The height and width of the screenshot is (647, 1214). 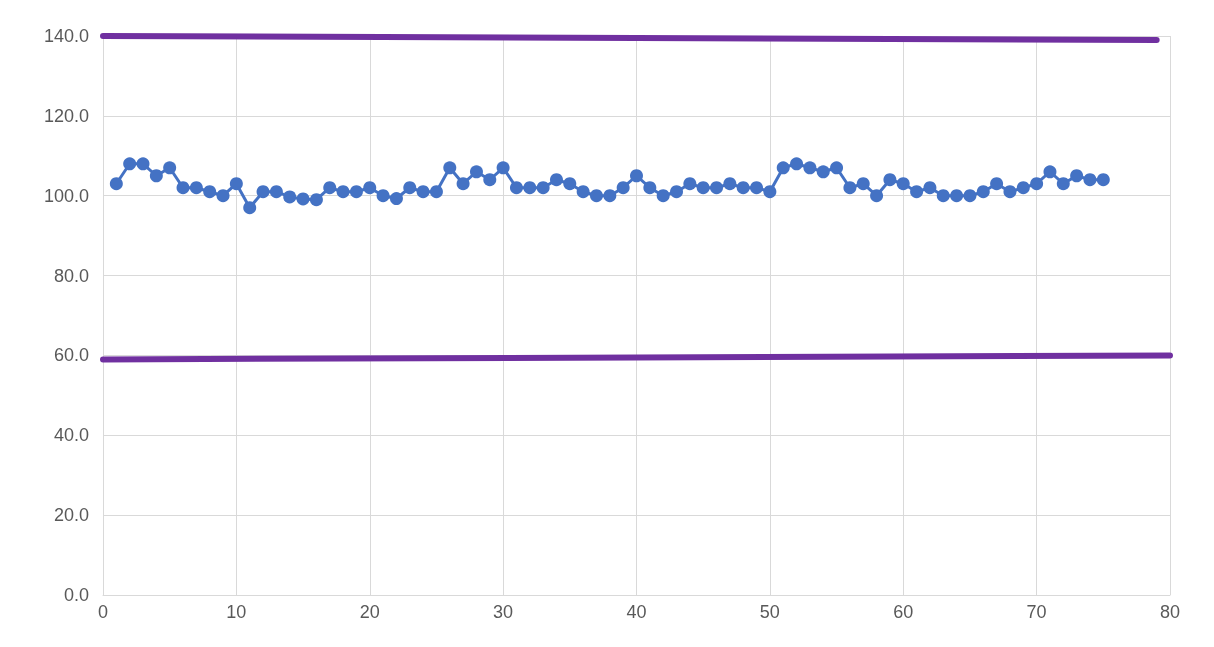 What do you see at coordinates (1036, 612) in the screenshot?
I see `x-tick-label: 70` at bounding box center [1036, 612].